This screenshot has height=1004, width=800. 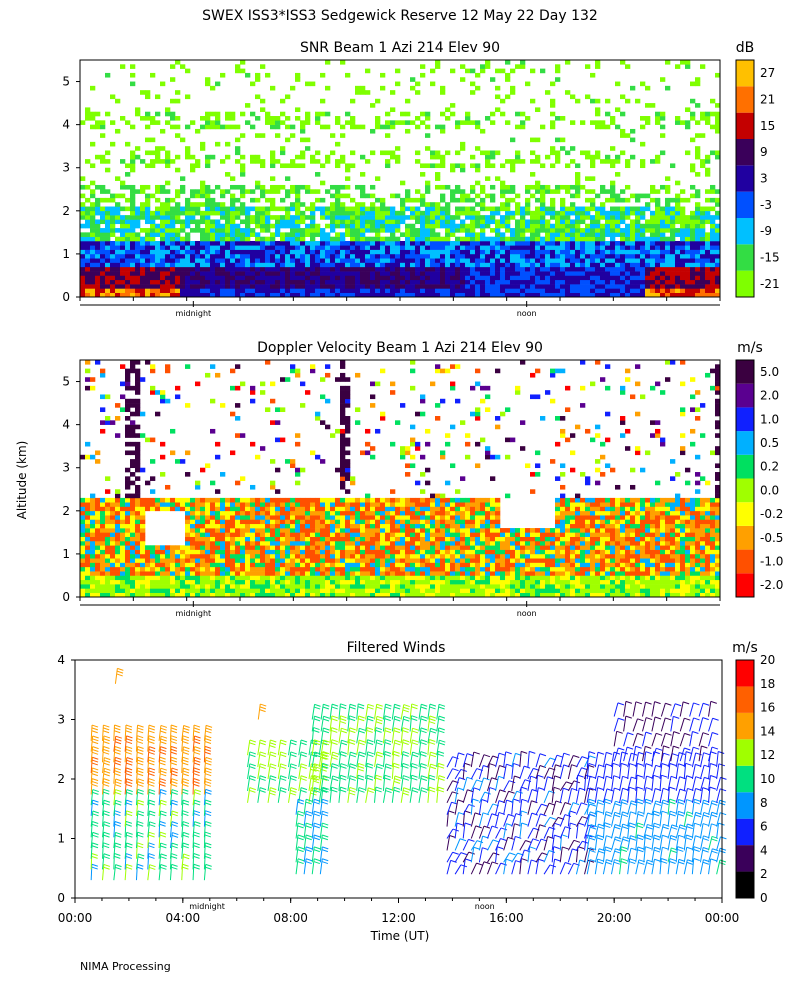 What do you see at coordinates (66, 211) in the screenshot?
I see `snr-y-tick-label: 2` at bounding box center [66, 211].